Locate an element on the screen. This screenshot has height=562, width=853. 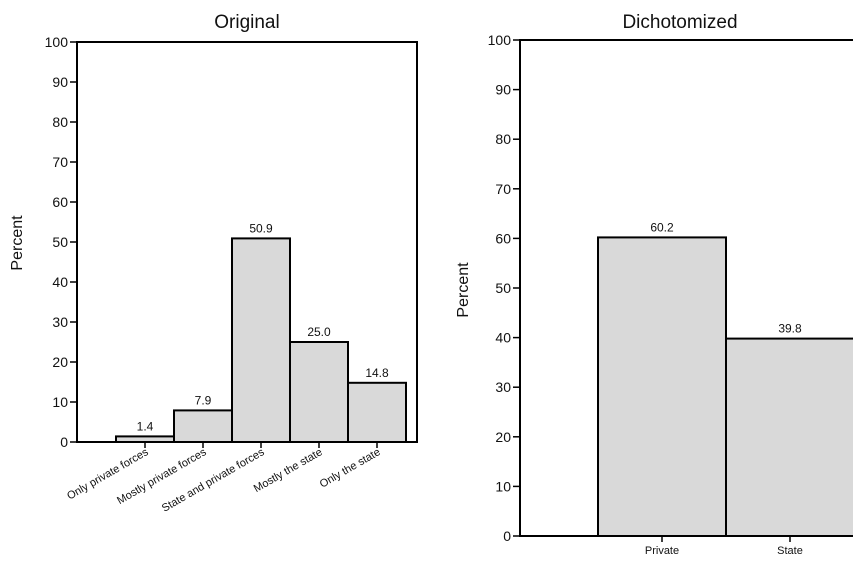
panel-dichotomized-y-tick-label: 60 is located at coordinates (503, 238).